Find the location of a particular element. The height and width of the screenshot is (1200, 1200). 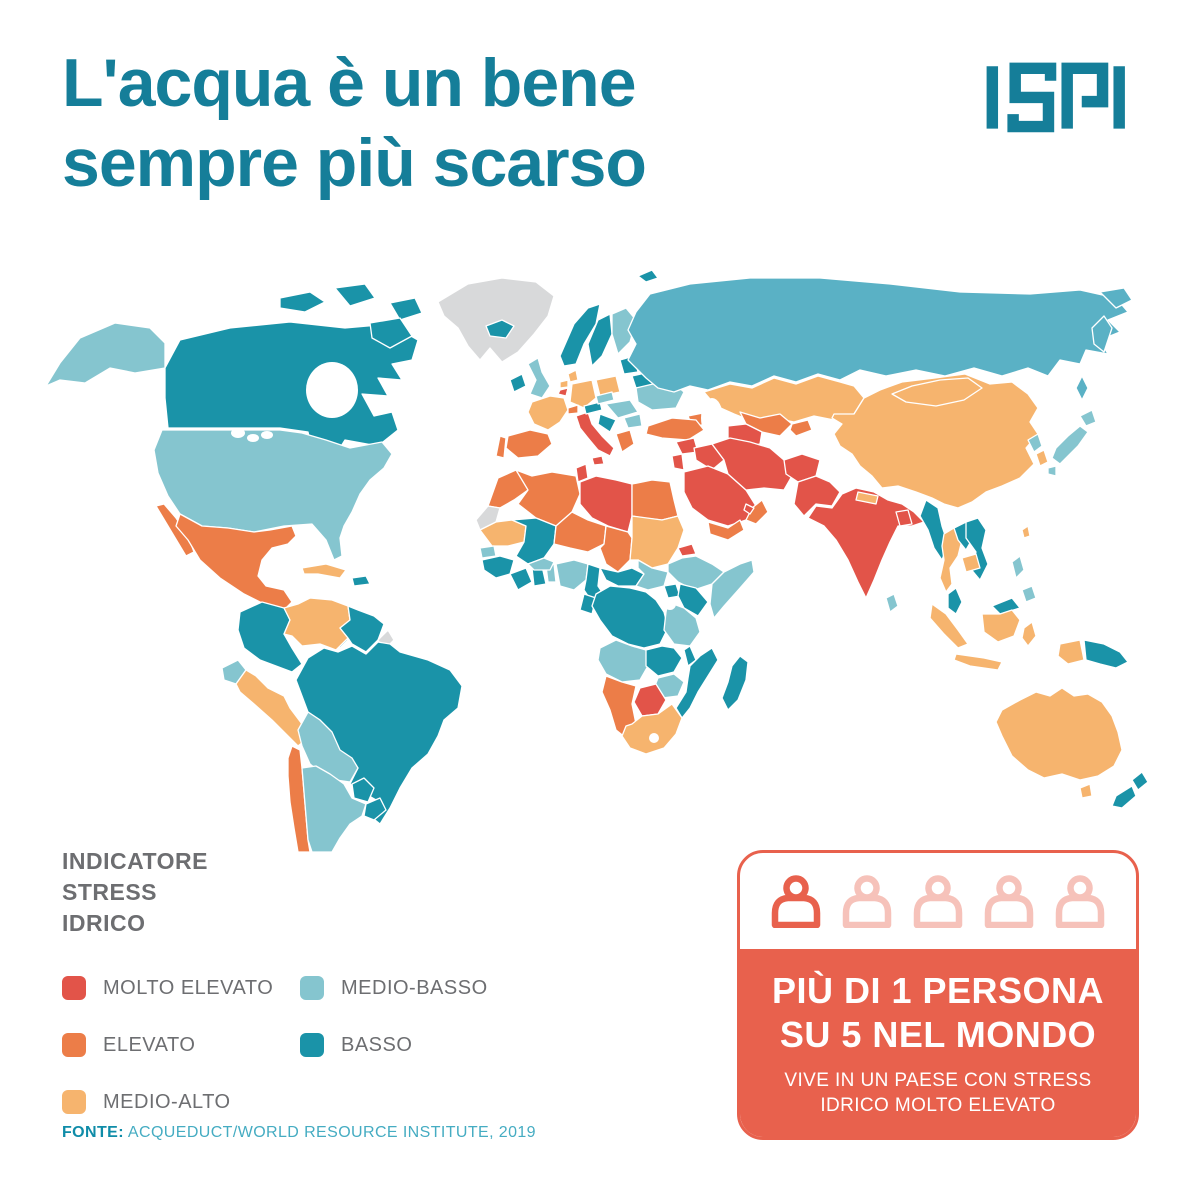

country-czech-slovakia is located at coordinates (605, 398).